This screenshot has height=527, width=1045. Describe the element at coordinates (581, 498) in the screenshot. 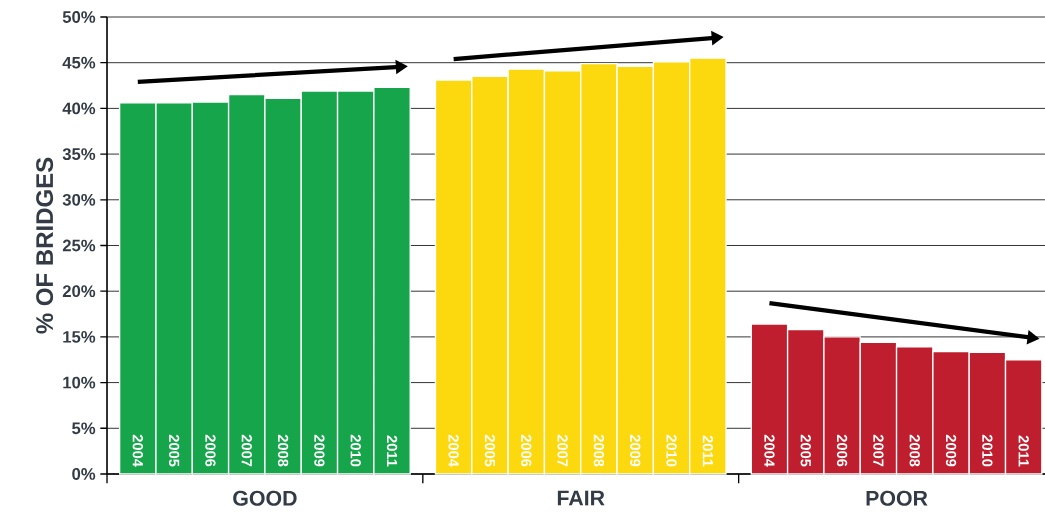

I see `x-tick-label: FAIR` at that location.